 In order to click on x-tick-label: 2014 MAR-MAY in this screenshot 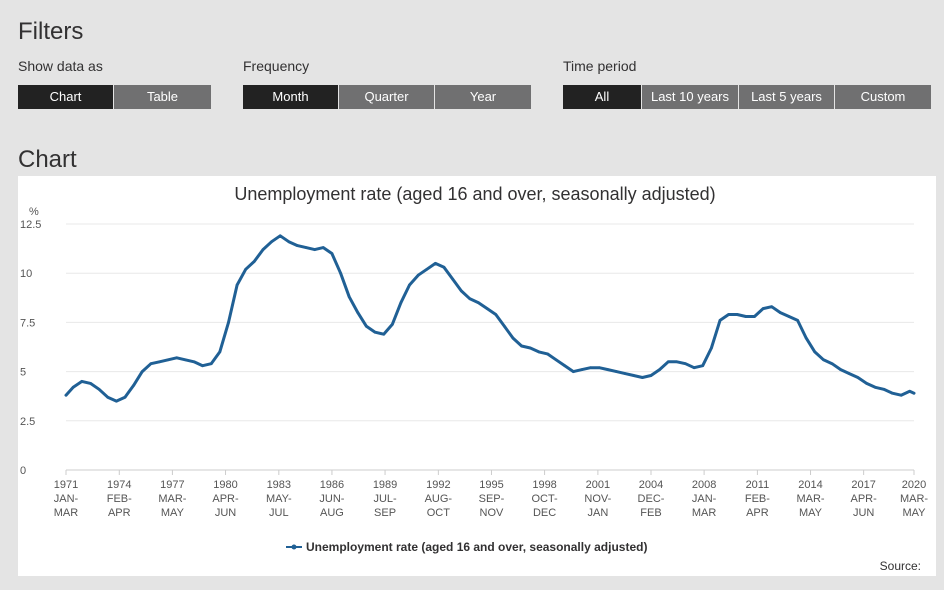, I will do `click(810, 499)`.